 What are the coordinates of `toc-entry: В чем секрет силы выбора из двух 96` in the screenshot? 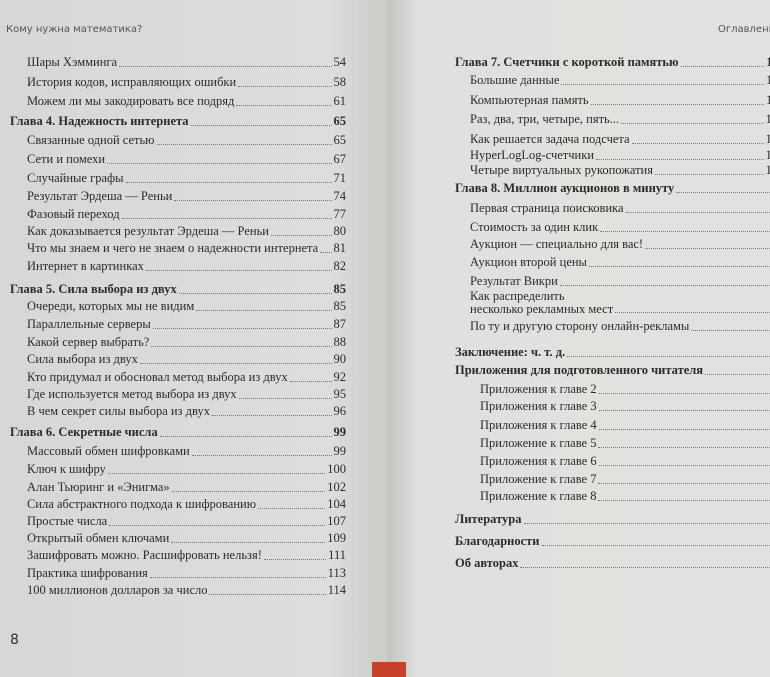 It's located at (186, 411).